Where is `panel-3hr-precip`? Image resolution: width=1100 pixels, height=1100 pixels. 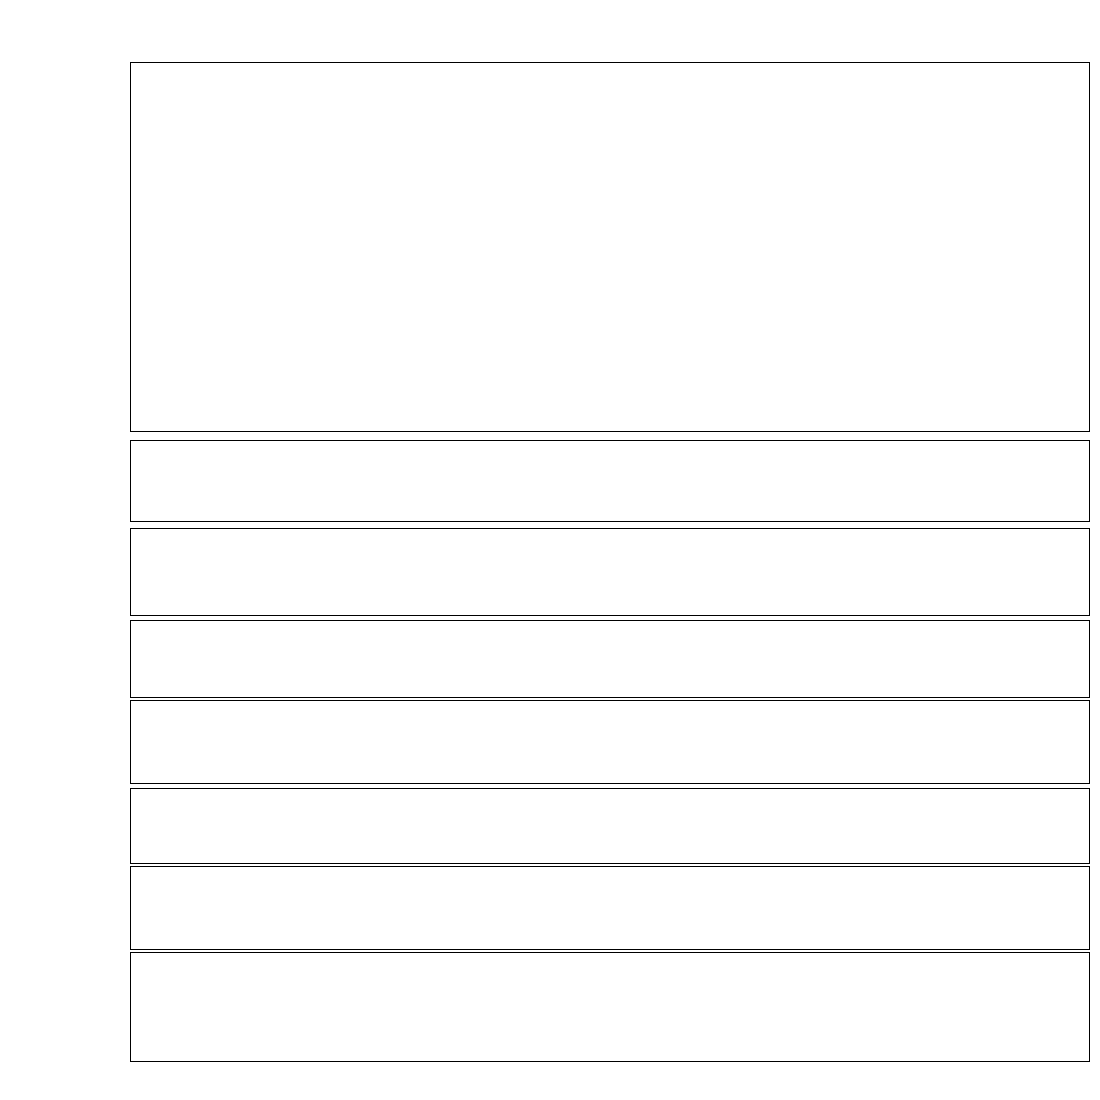 panel-3hr-precip is located at coordinates (610, 1007).